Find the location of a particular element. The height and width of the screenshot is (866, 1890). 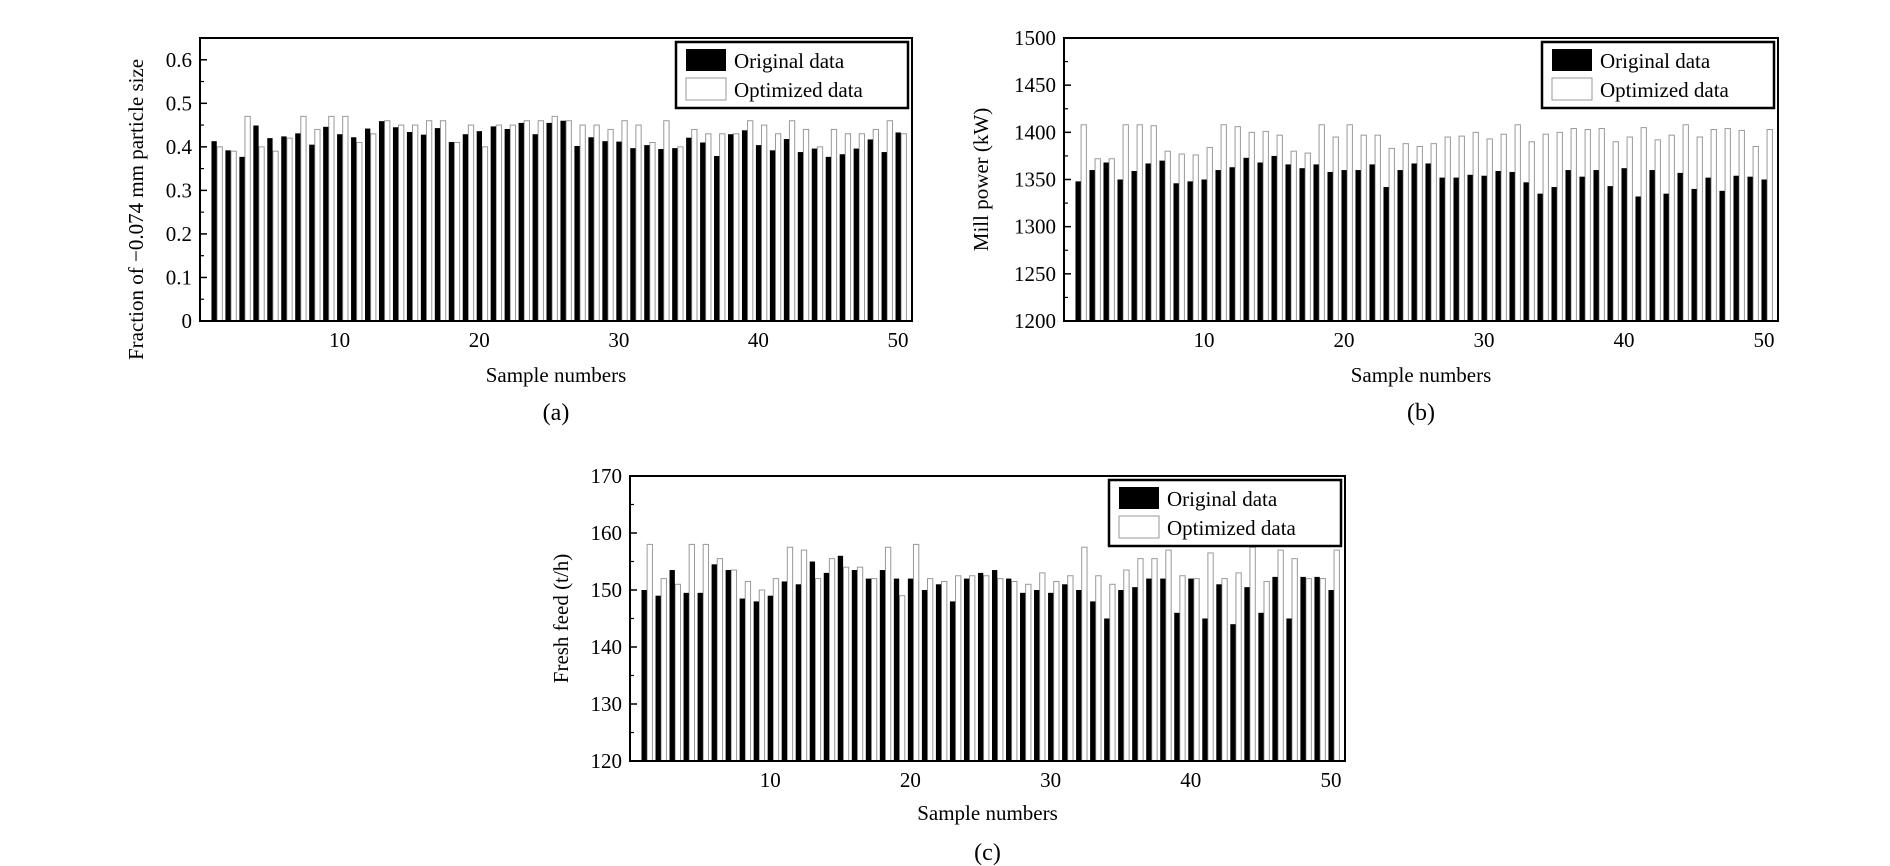

panel-caption: (b) is located at coordinates (1421, 413).